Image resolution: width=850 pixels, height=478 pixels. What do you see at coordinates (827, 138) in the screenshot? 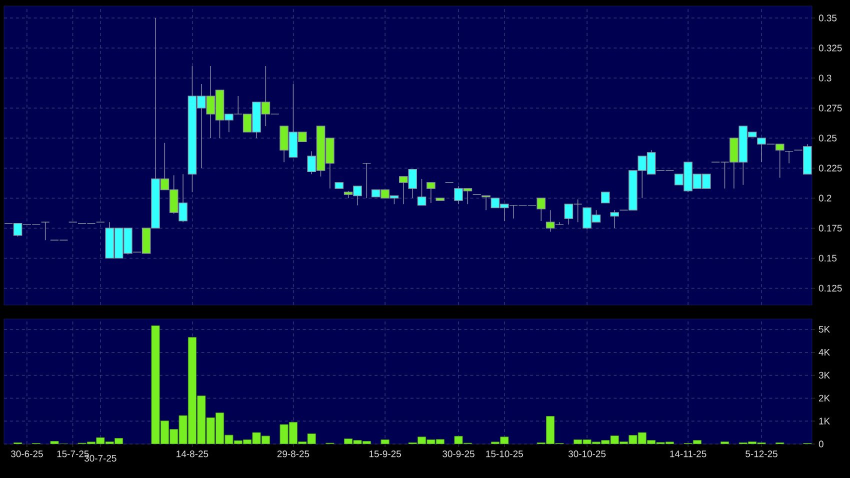
I see `y-tick-label: 0.25` at bounding box center [827, 138].